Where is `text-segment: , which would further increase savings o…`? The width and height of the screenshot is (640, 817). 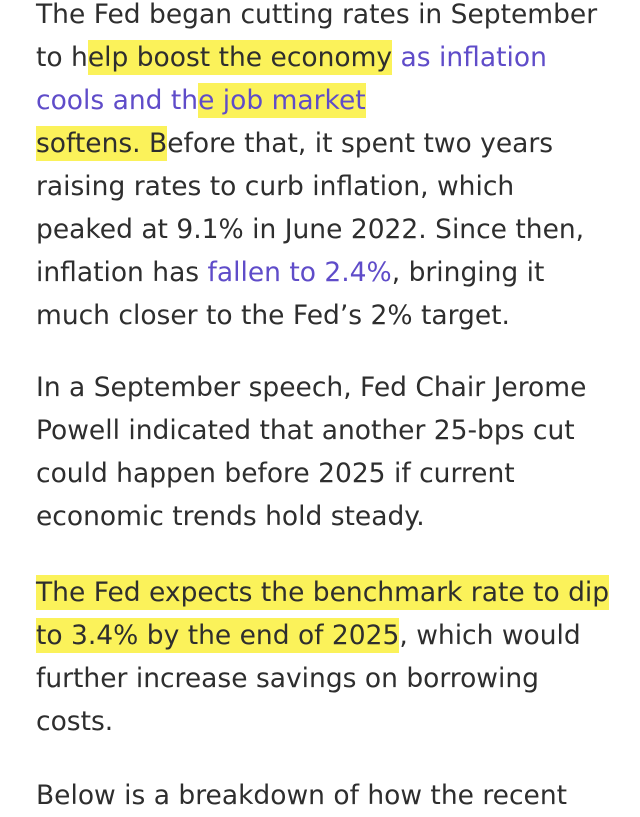 text-segment: , which would further increase savings o… is located at coordinates (308, 678).